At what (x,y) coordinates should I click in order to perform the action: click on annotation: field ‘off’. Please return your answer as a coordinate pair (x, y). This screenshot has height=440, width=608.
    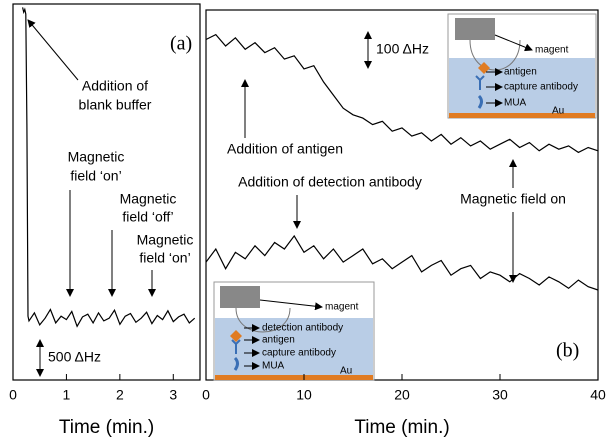
    Looking at the image, I should click on (147, 217).